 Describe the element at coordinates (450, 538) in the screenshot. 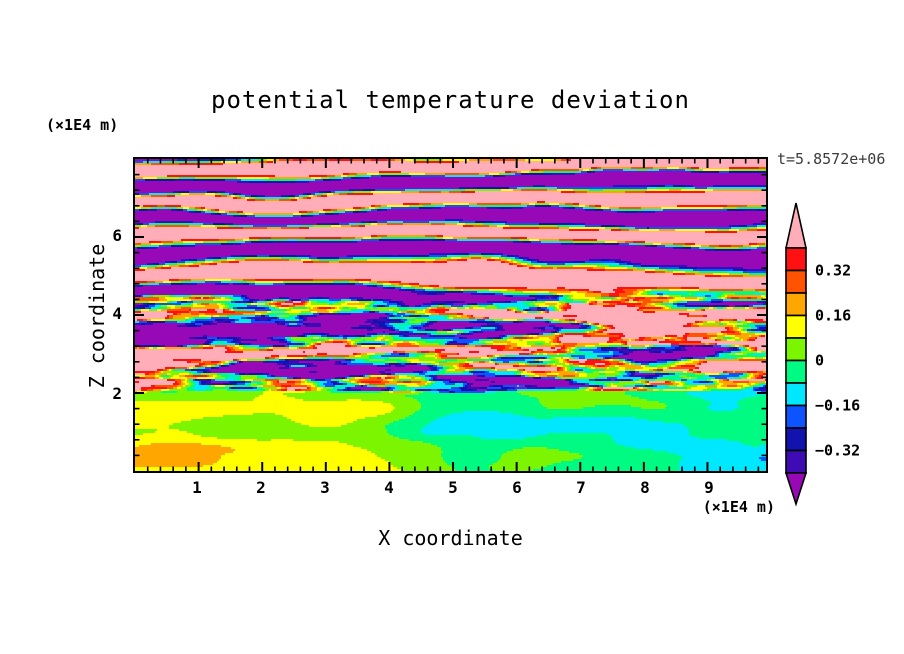

I see `x-axis-title: X coordinate` at that location.